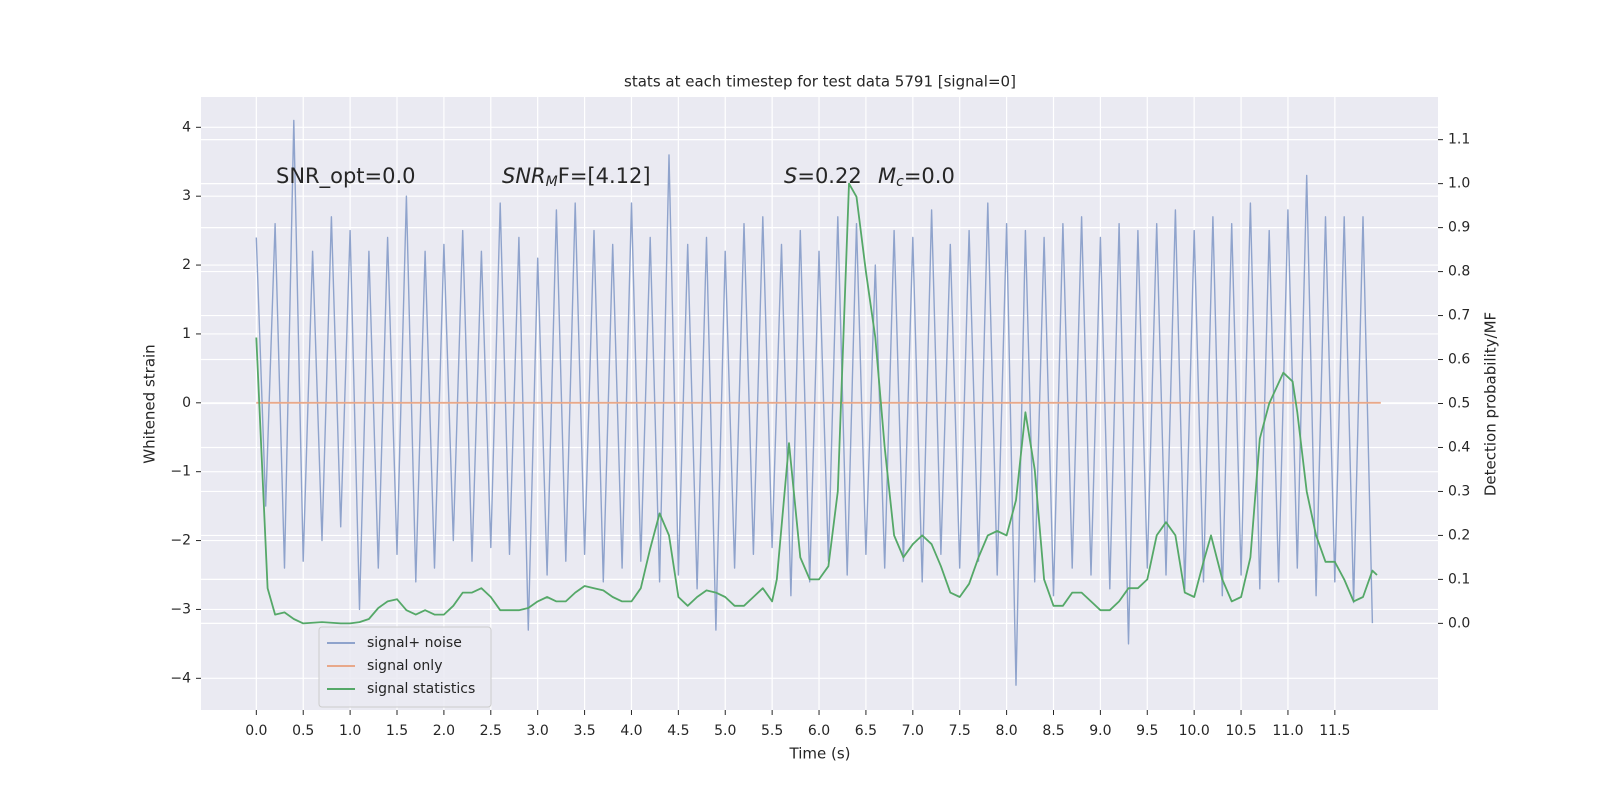 Image resolution: width=1600 pixels, height=804 pixels. What do you see at coordinates (186, 127) in the screenshot?
I see `y-tick-label: 4` at bounding box center [186, 127].